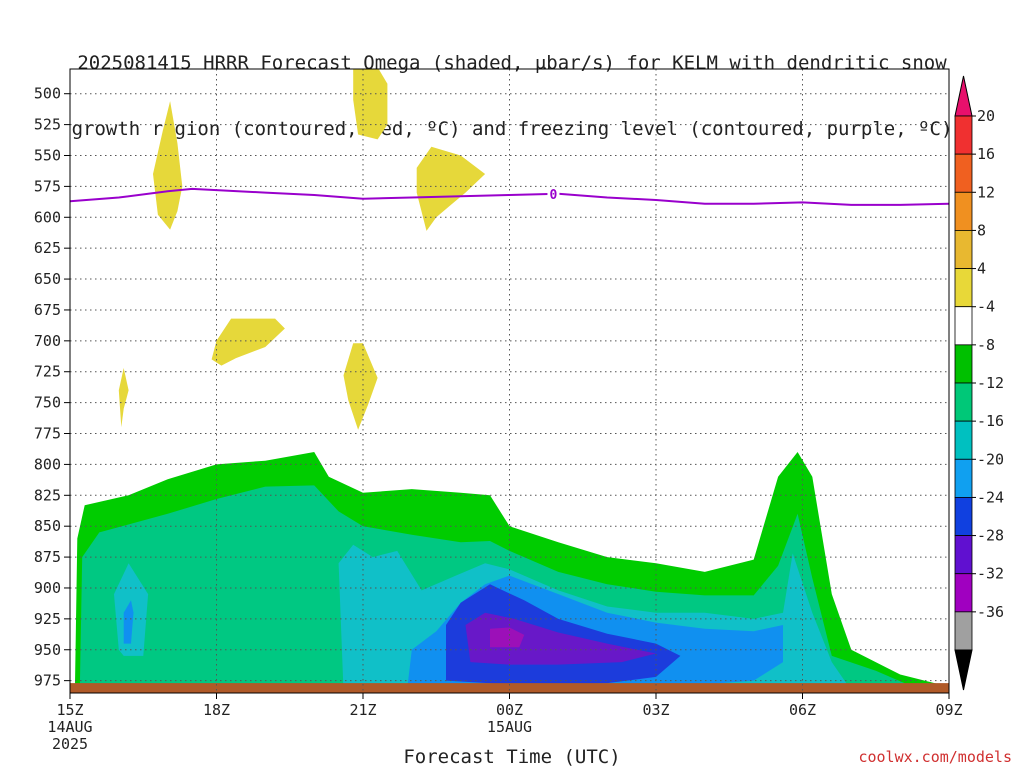 Image resolution: width=1024 pixels, height=768 pixels. Describe the element at coordinates (47, 588) in the screenshot. I see `y-tick-label-900: 900` at that location.